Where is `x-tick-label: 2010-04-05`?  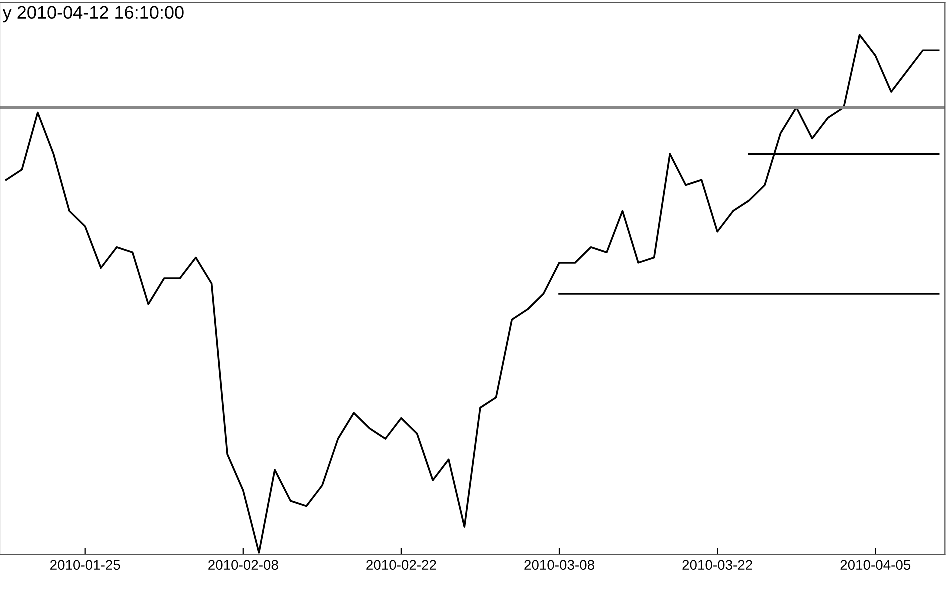 x-tick-label: 2010-04-05 is located at coordinates (875, 565).